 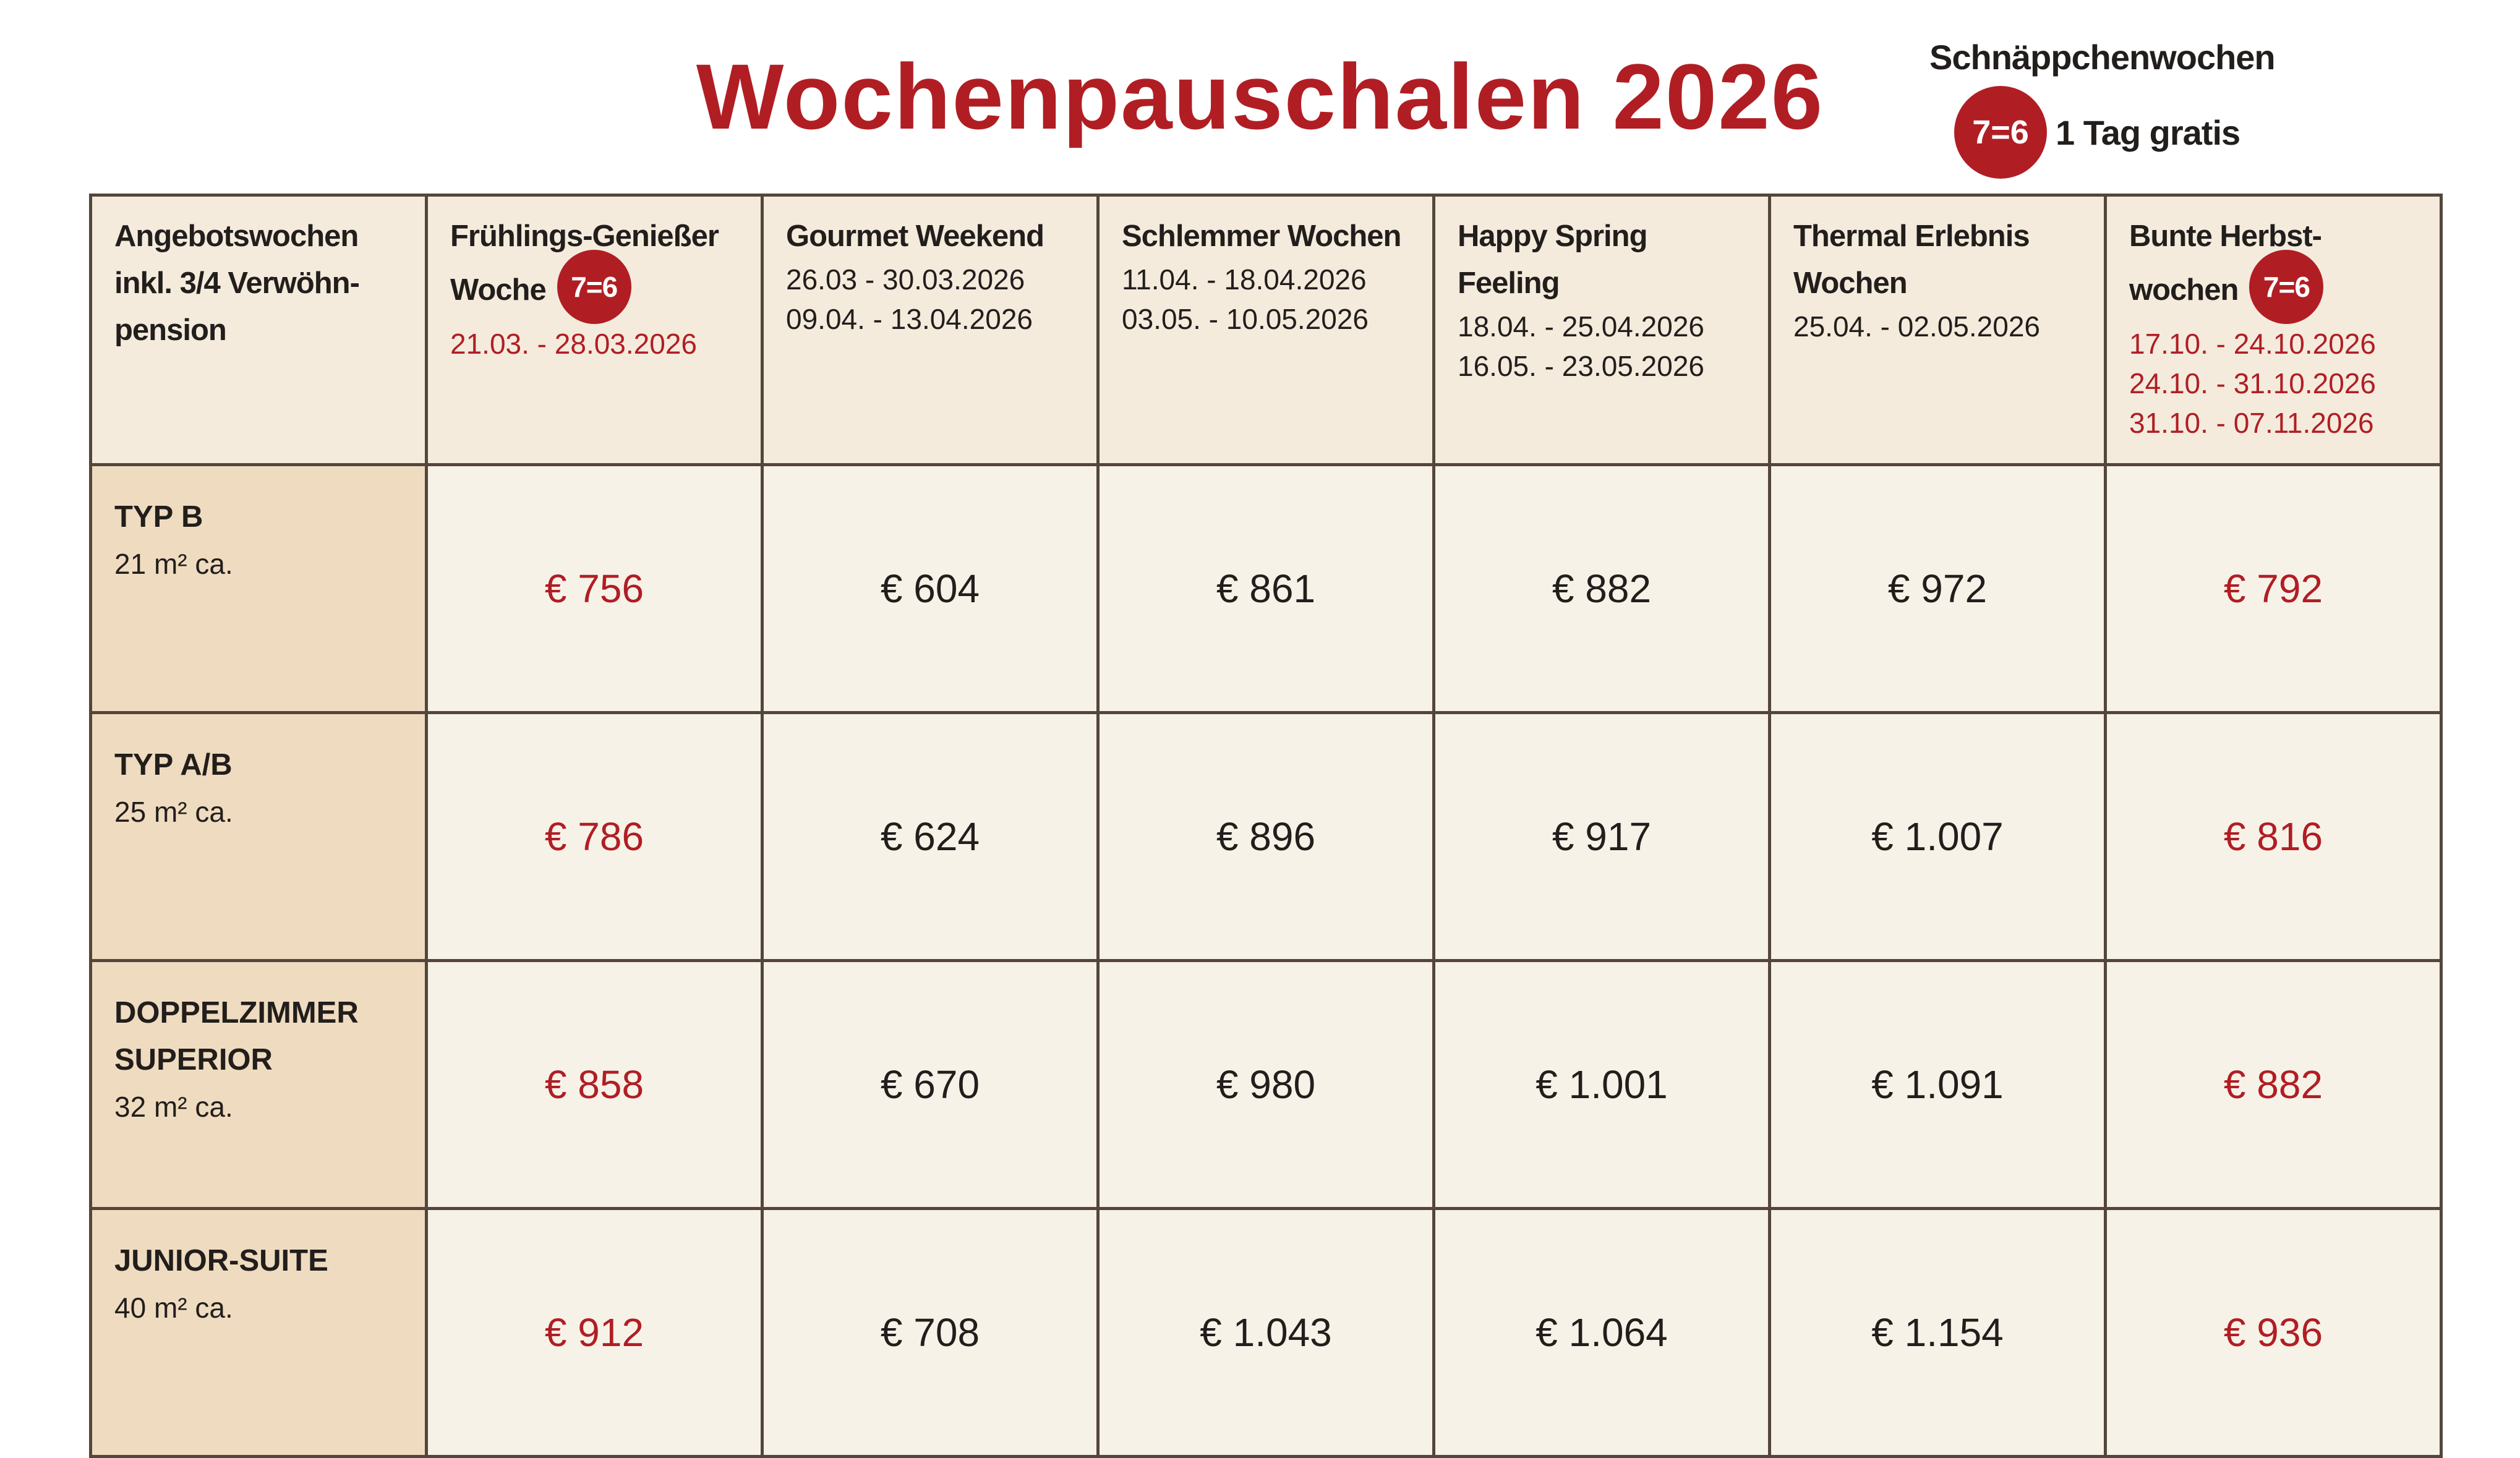 I want to click on price-cell: € 1.154, so click(x=1937, y=1333).